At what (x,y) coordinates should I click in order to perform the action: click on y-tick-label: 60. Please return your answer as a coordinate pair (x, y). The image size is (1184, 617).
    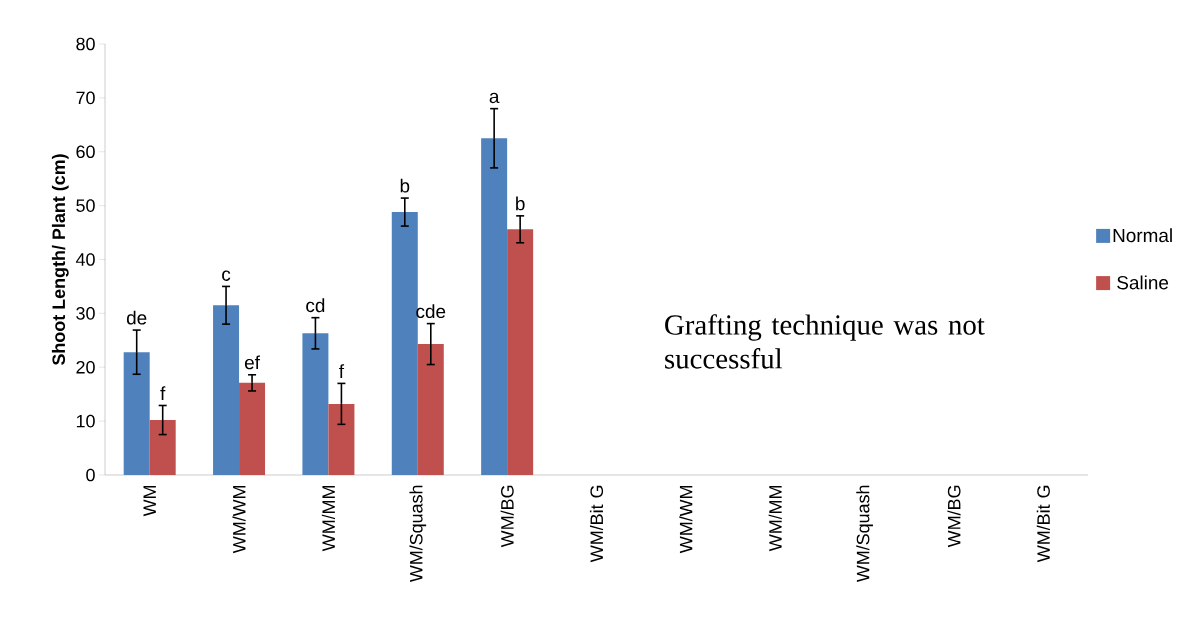
    Looking at the image, I should click on (85, 152).